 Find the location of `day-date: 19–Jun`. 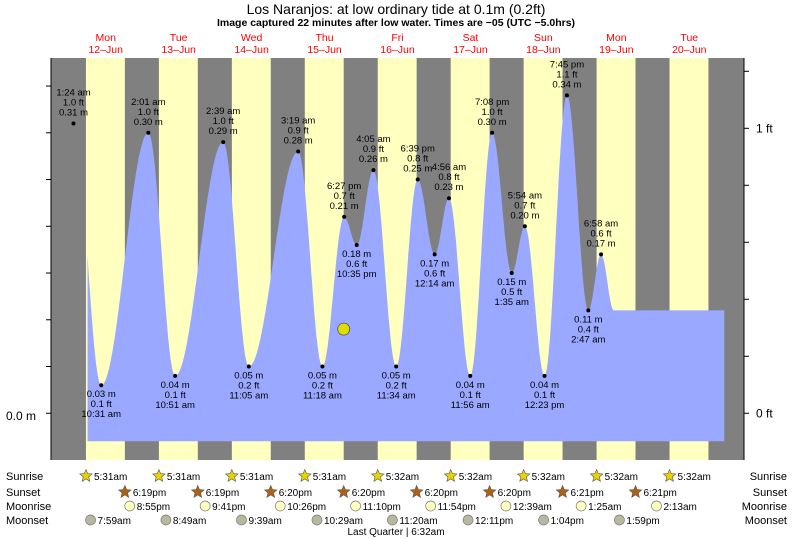

day-date: 19–Jun is located at coordinates (616, 50).